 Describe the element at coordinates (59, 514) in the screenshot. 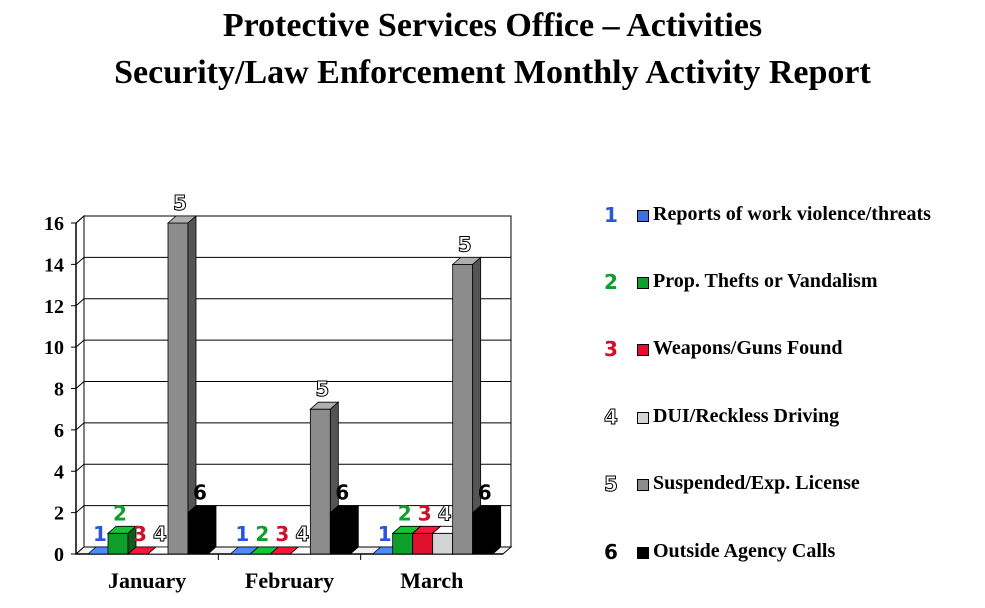

I see `y-tick-label: 2` at that location.